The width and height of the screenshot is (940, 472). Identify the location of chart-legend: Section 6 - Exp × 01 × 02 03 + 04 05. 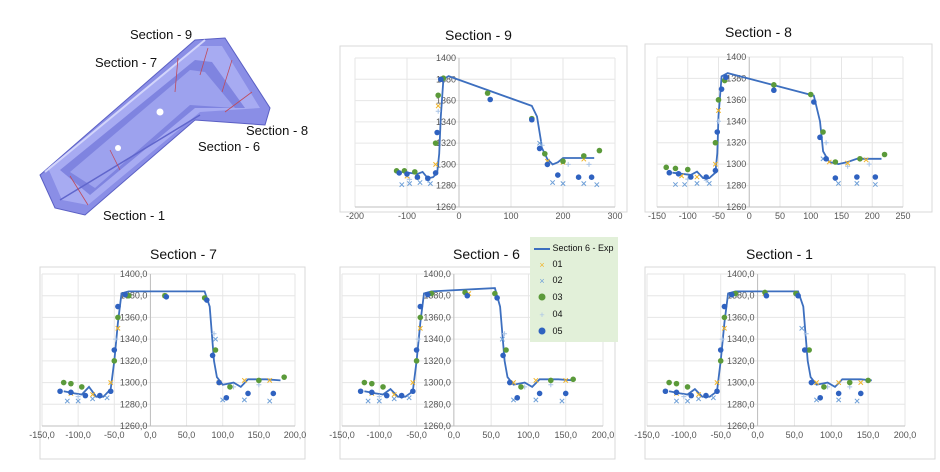
(574, 289).